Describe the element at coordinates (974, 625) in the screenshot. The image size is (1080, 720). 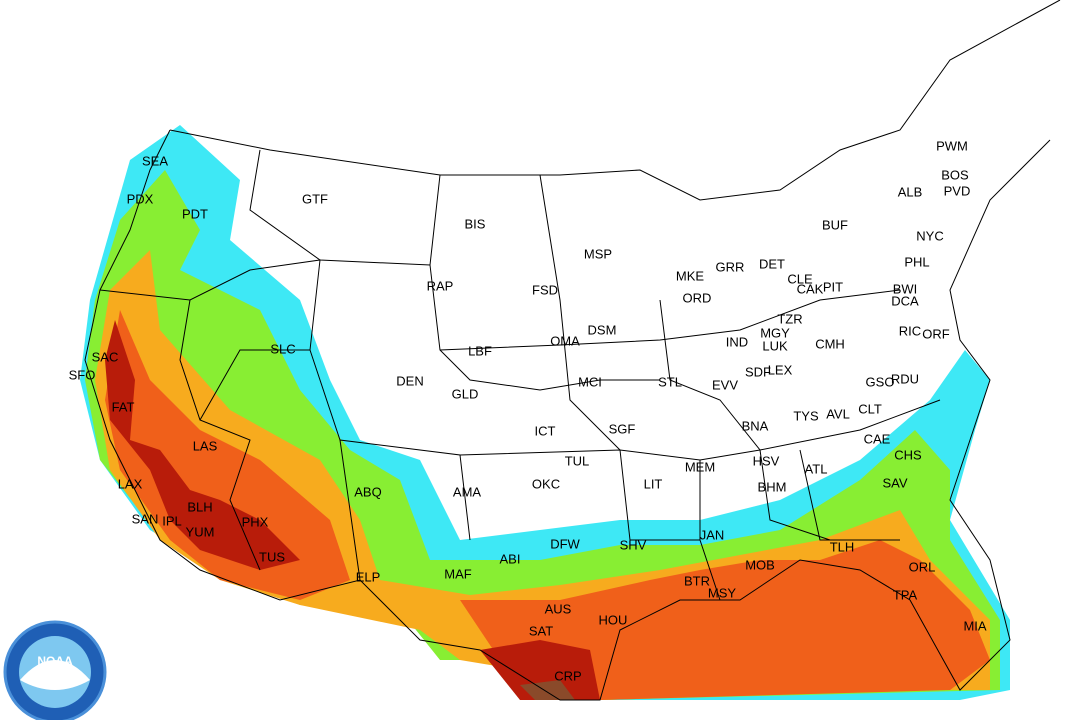
I see `station-label: MIA` at that location.